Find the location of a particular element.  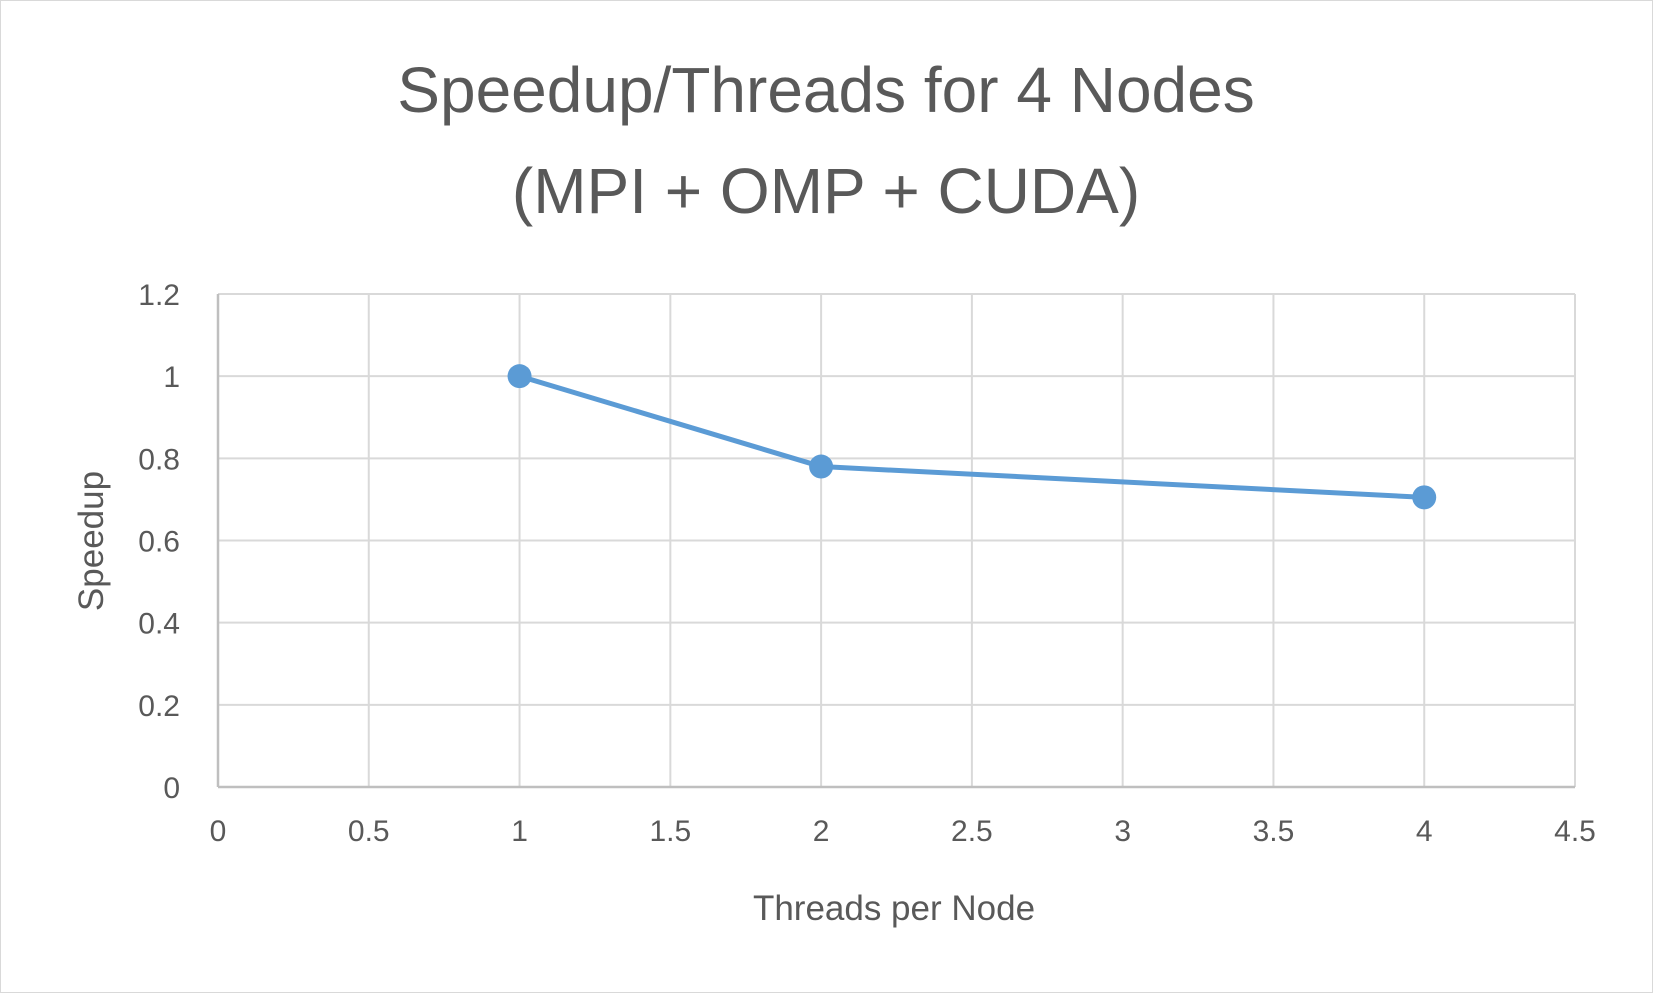

x-tick-label: 2 is located at coordinates (821, 831).